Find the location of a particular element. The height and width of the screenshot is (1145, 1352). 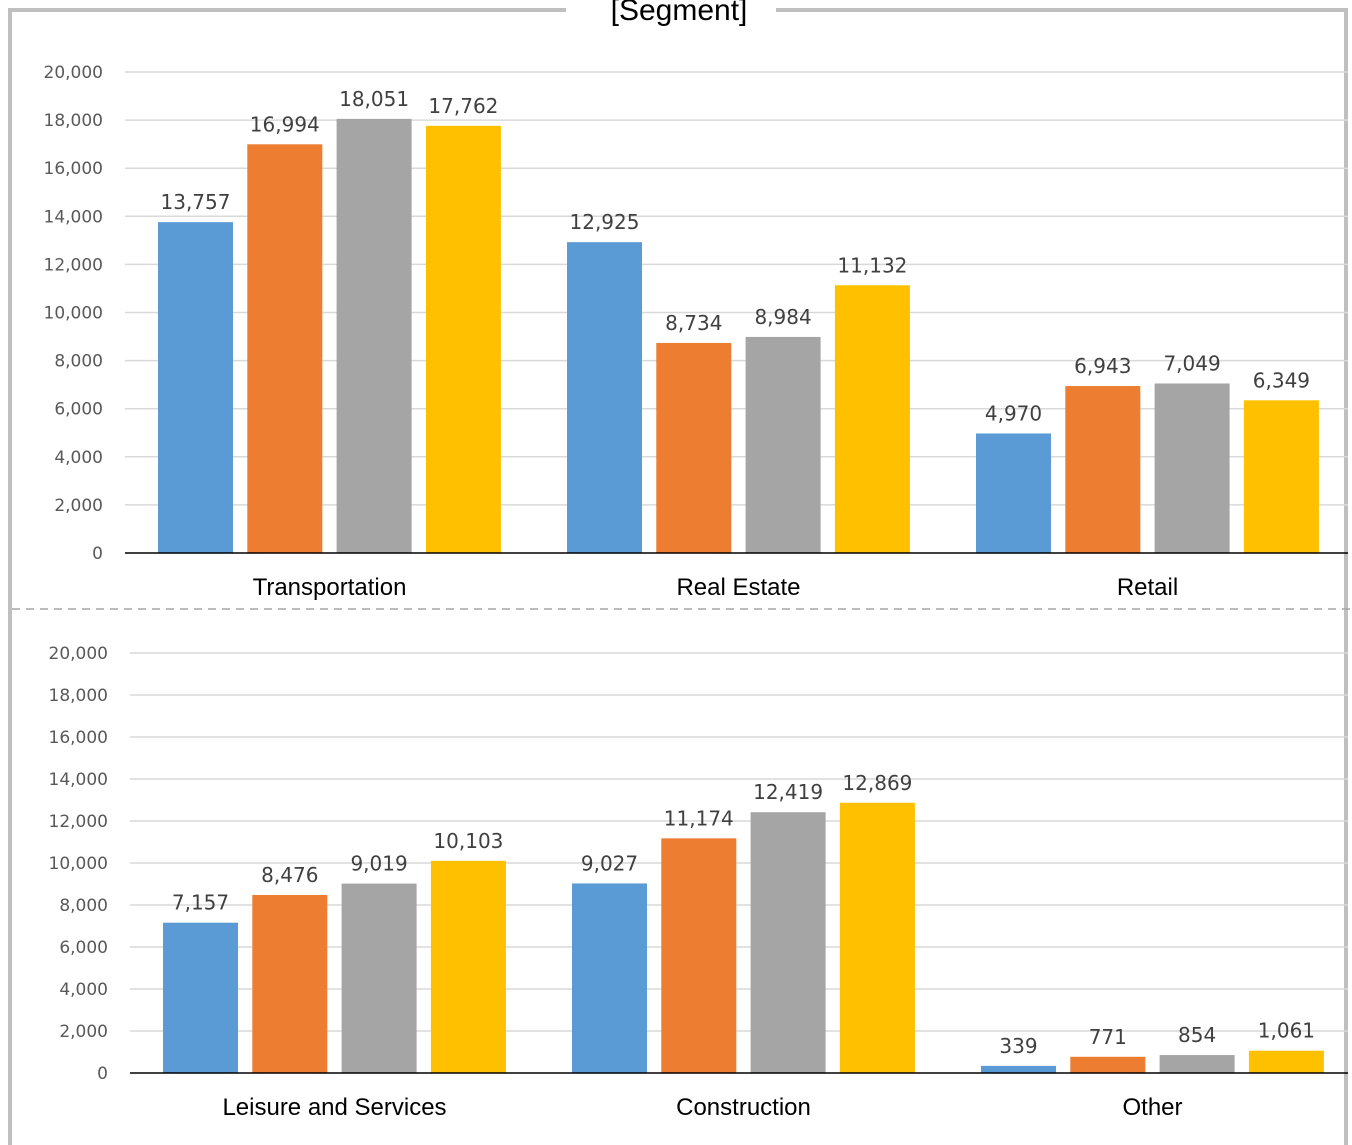

data-label: 854 is located at coordinates (1197, 1035).